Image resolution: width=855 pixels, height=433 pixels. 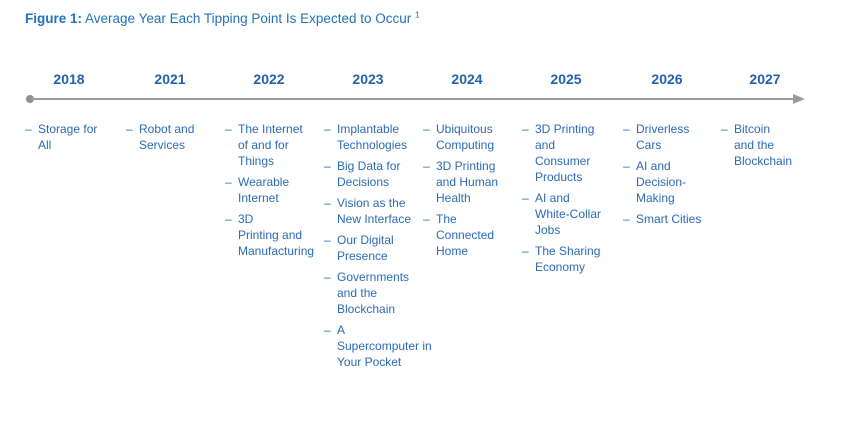 I want to click on tipping-point-item: – The Sharing Economy, so click(x=570, y=259).